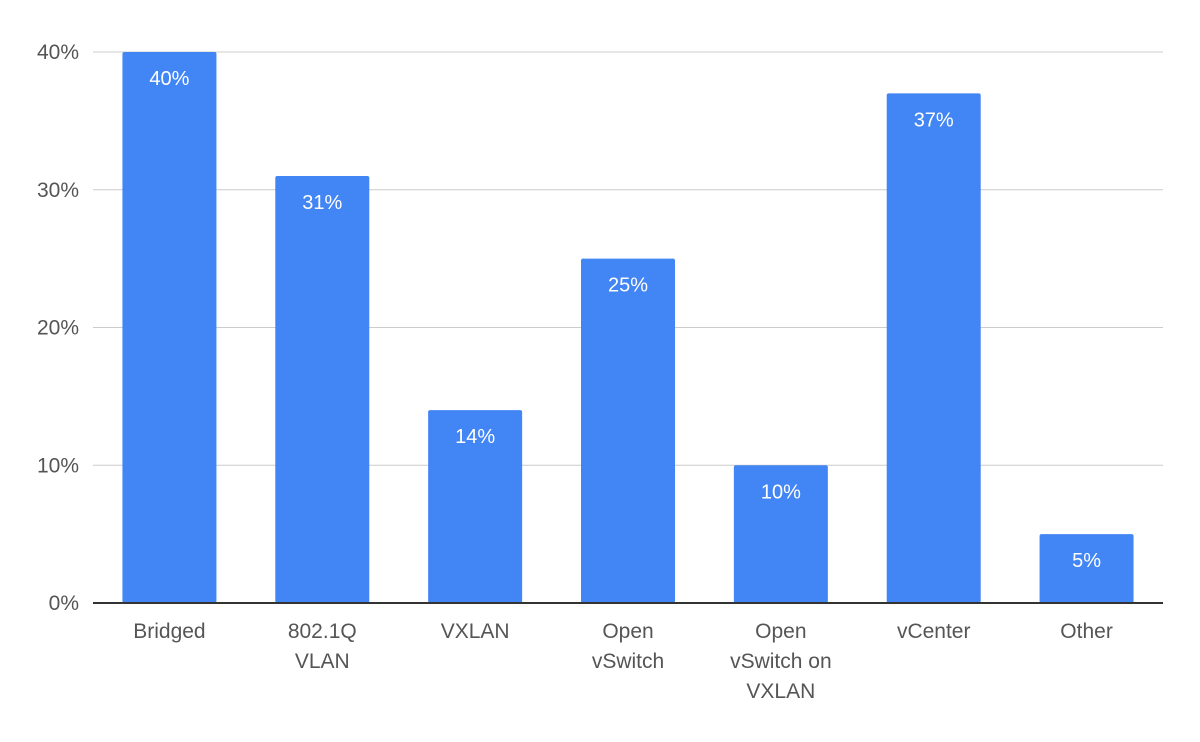 The height and width of the screenshot is (742, 1200). What do you see at coordinates (781, 492) in the screenshot?
I see `bar-value-label: 10%` at bounding box center [781, 492].